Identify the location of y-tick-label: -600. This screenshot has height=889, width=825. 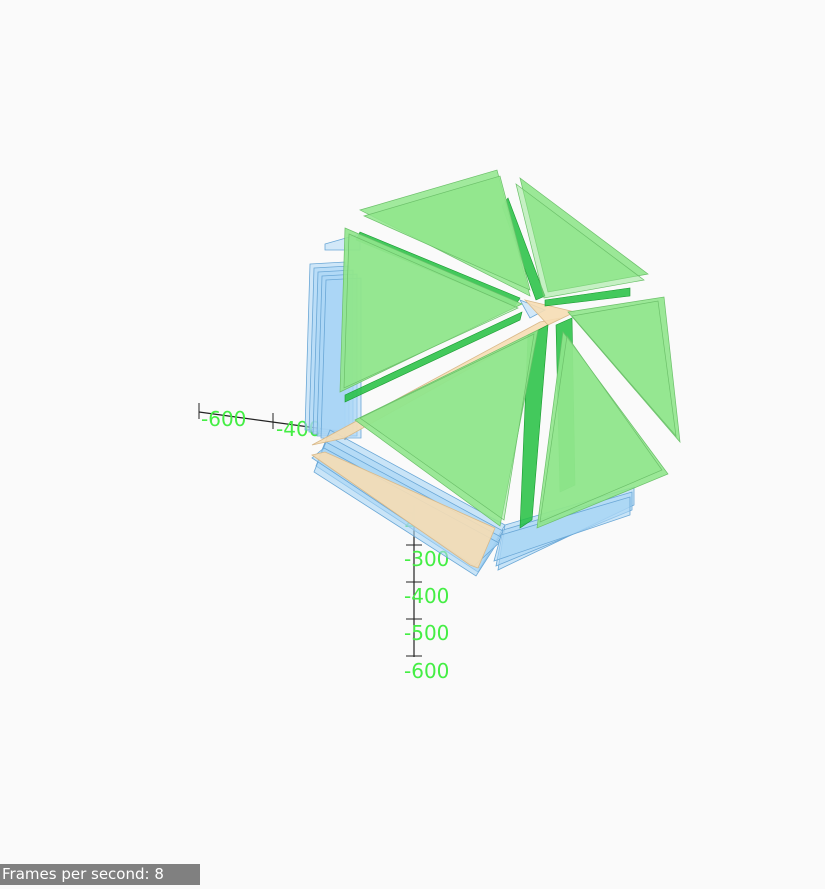
(426, 671).